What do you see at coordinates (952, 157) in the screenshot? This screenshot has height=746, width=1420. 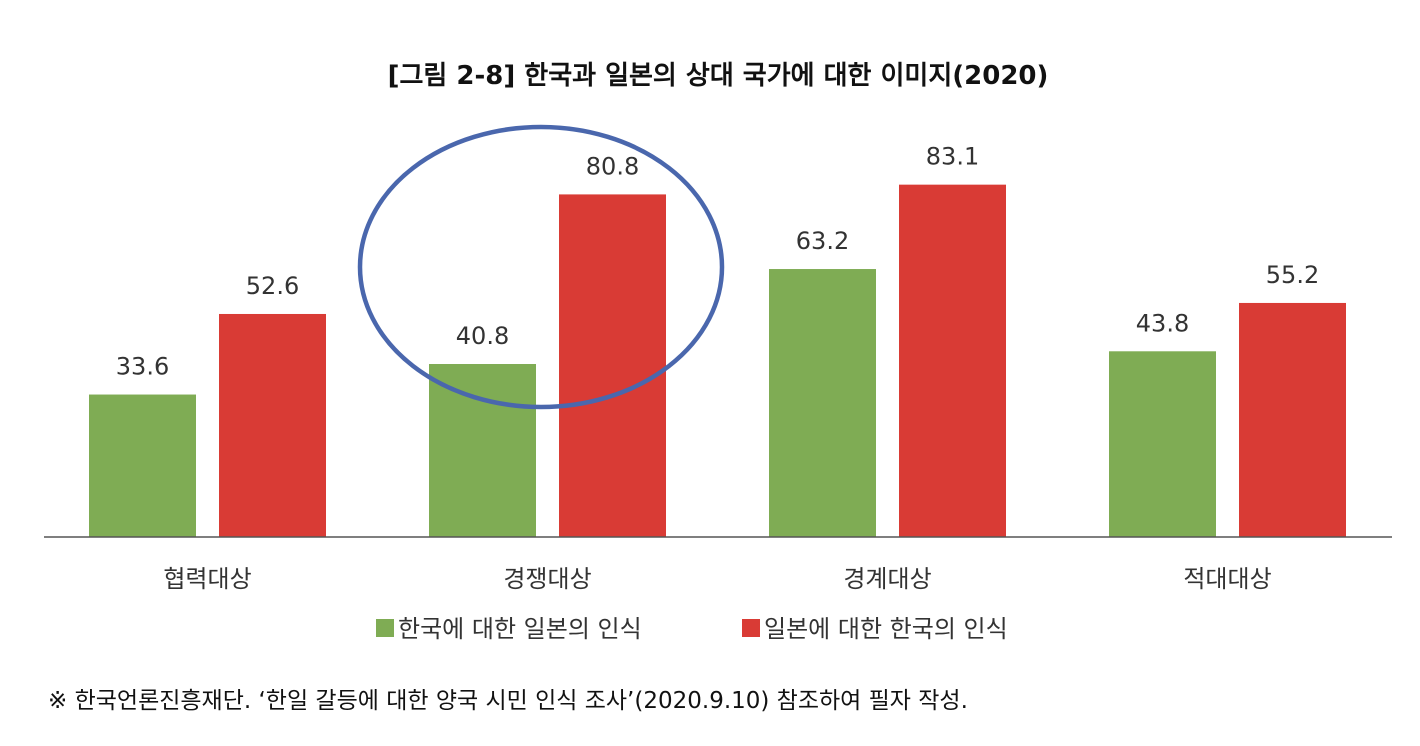 I see `value-label-japan-2: 83.1` at bounding box center [952, 157].